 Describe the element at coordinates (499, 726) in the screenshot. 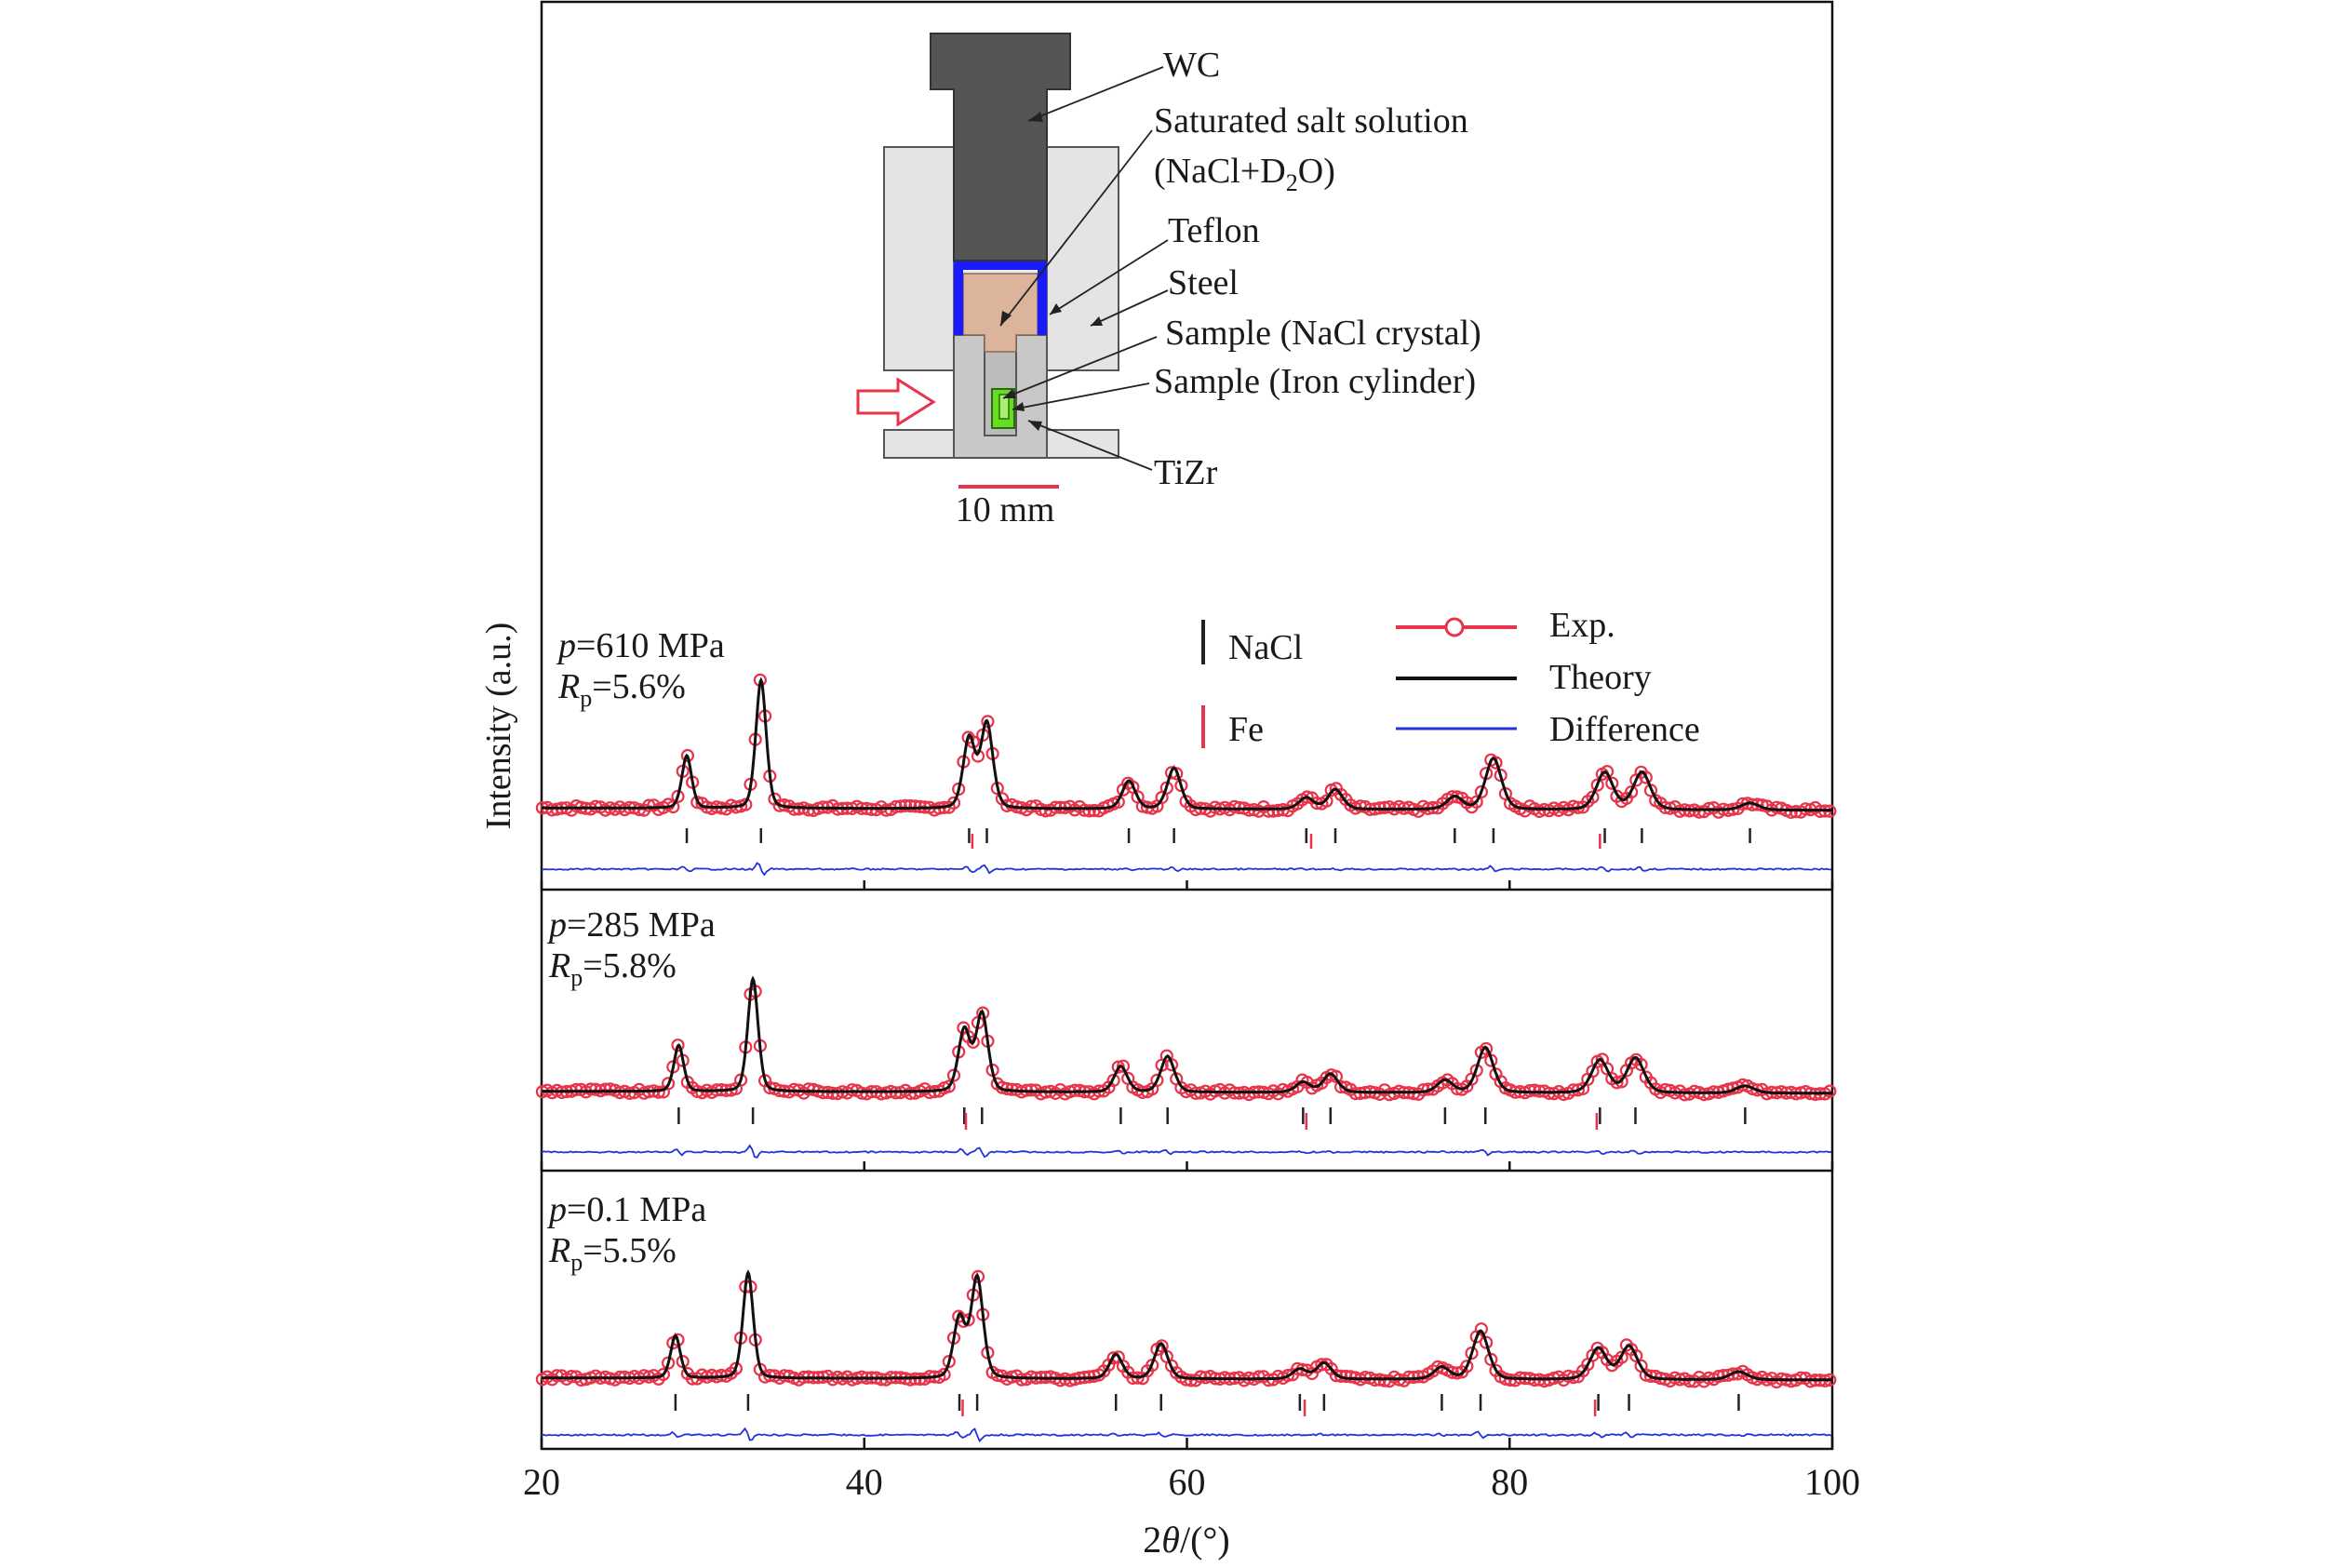

I see `y-axis-title: Intensity (a.u.)` at that location.